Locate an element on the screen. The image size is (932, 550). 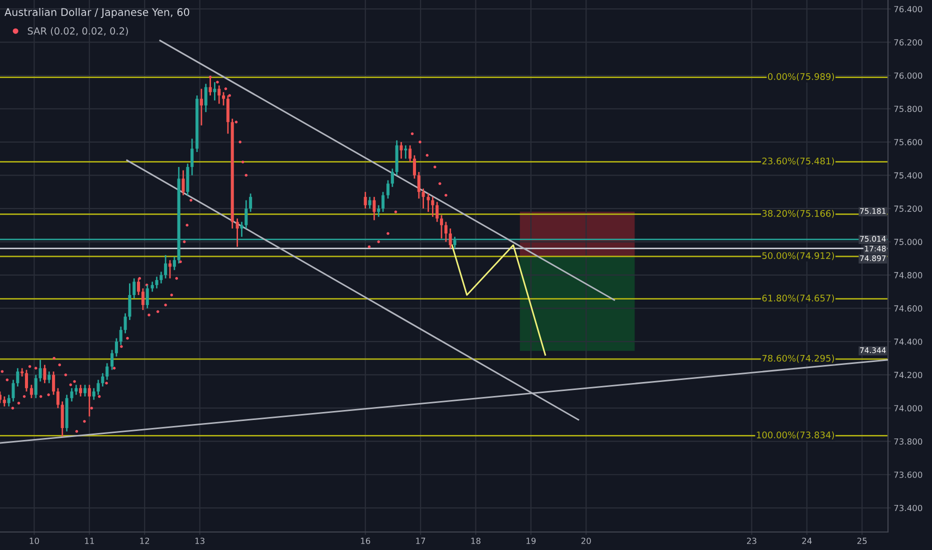
x-tick-label: 25 is located at coordinates (862, 541).